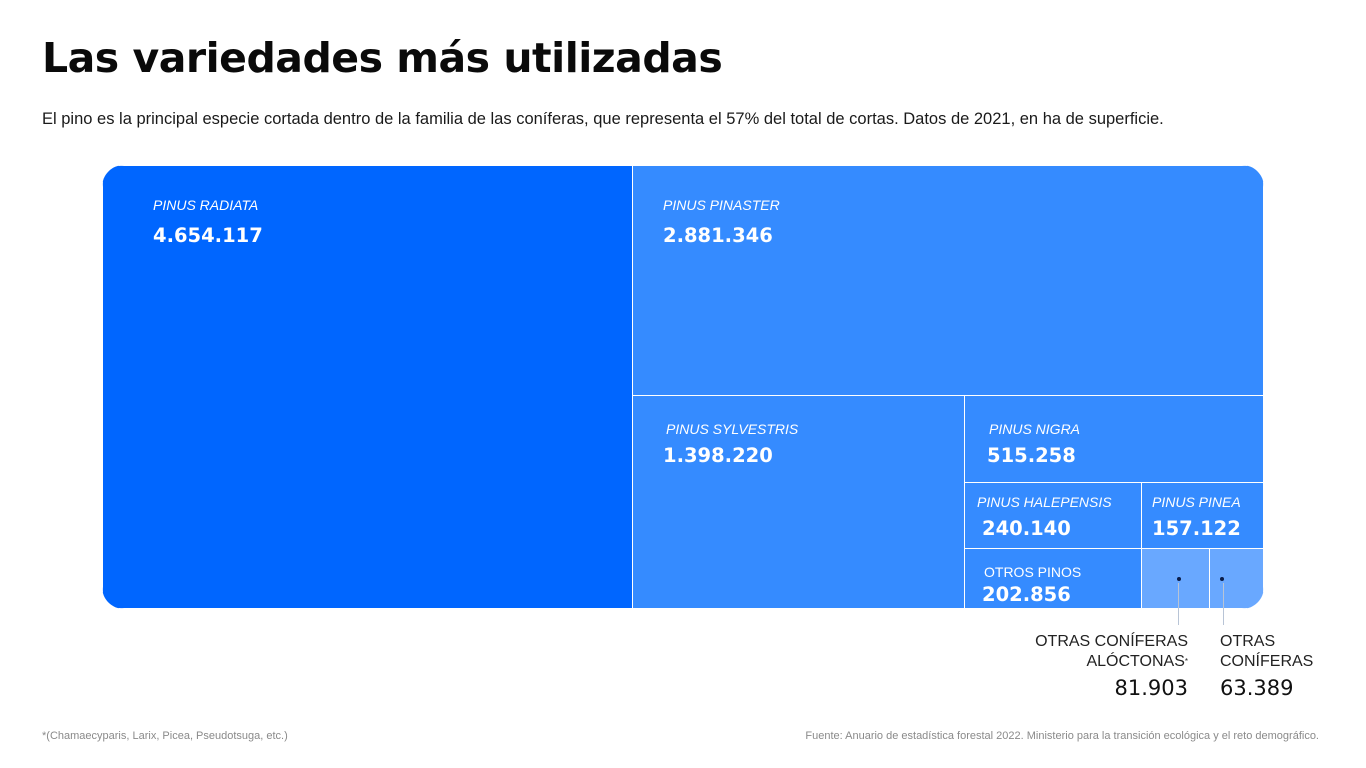 This screenshot has width=1366, height=768. What do you see at coordinates (1223, 604) in the screenshot?
I see `leader-line-otras` at bounding box center [1223, 604].